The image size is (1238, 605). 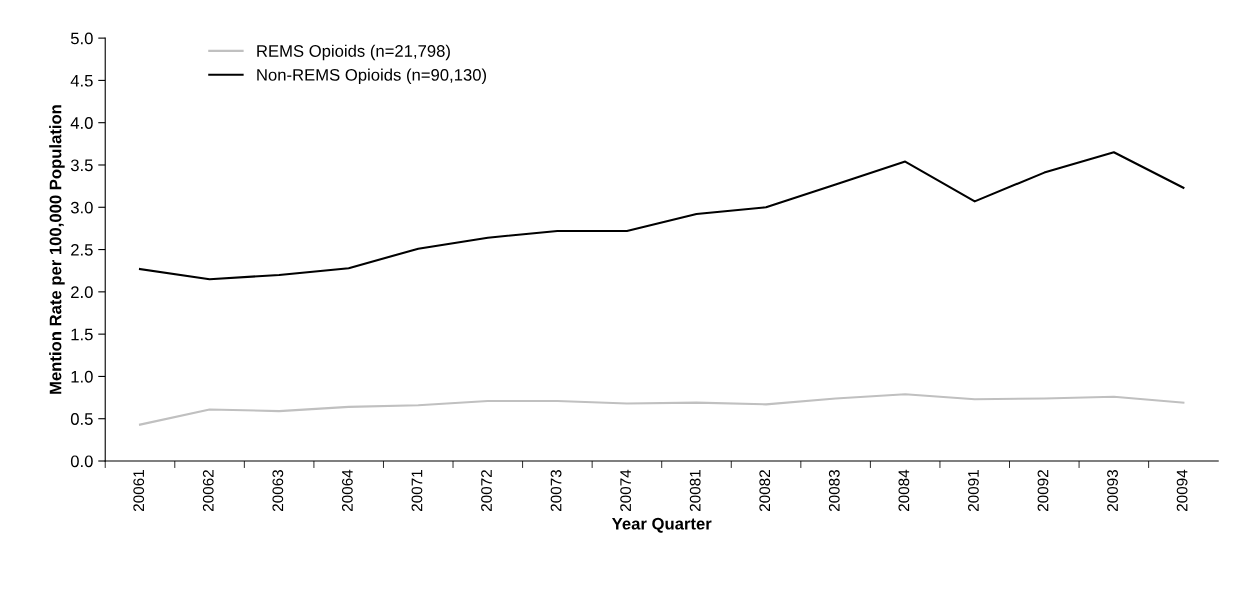 I want to click on x-tick-label: 20081, so click(x=695, y=491).